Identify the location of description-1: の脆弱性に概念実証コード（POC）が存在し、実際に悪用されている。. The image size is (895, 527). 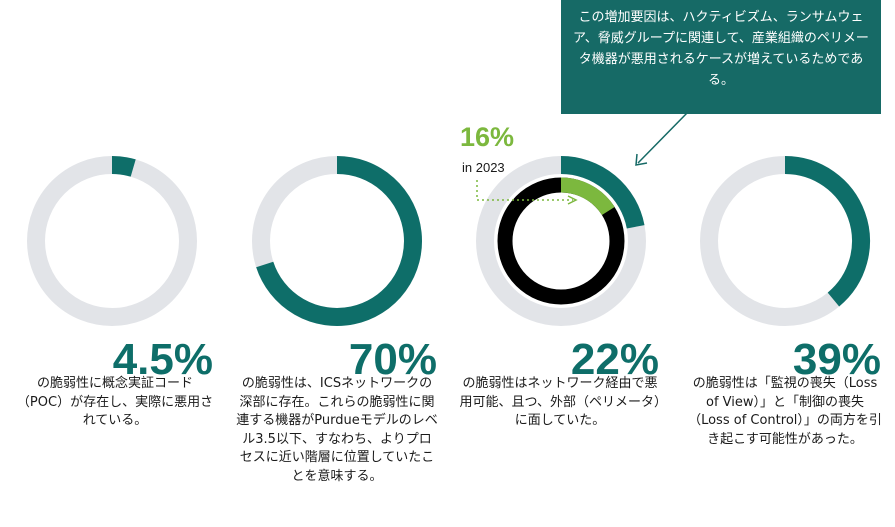
(115, 402).